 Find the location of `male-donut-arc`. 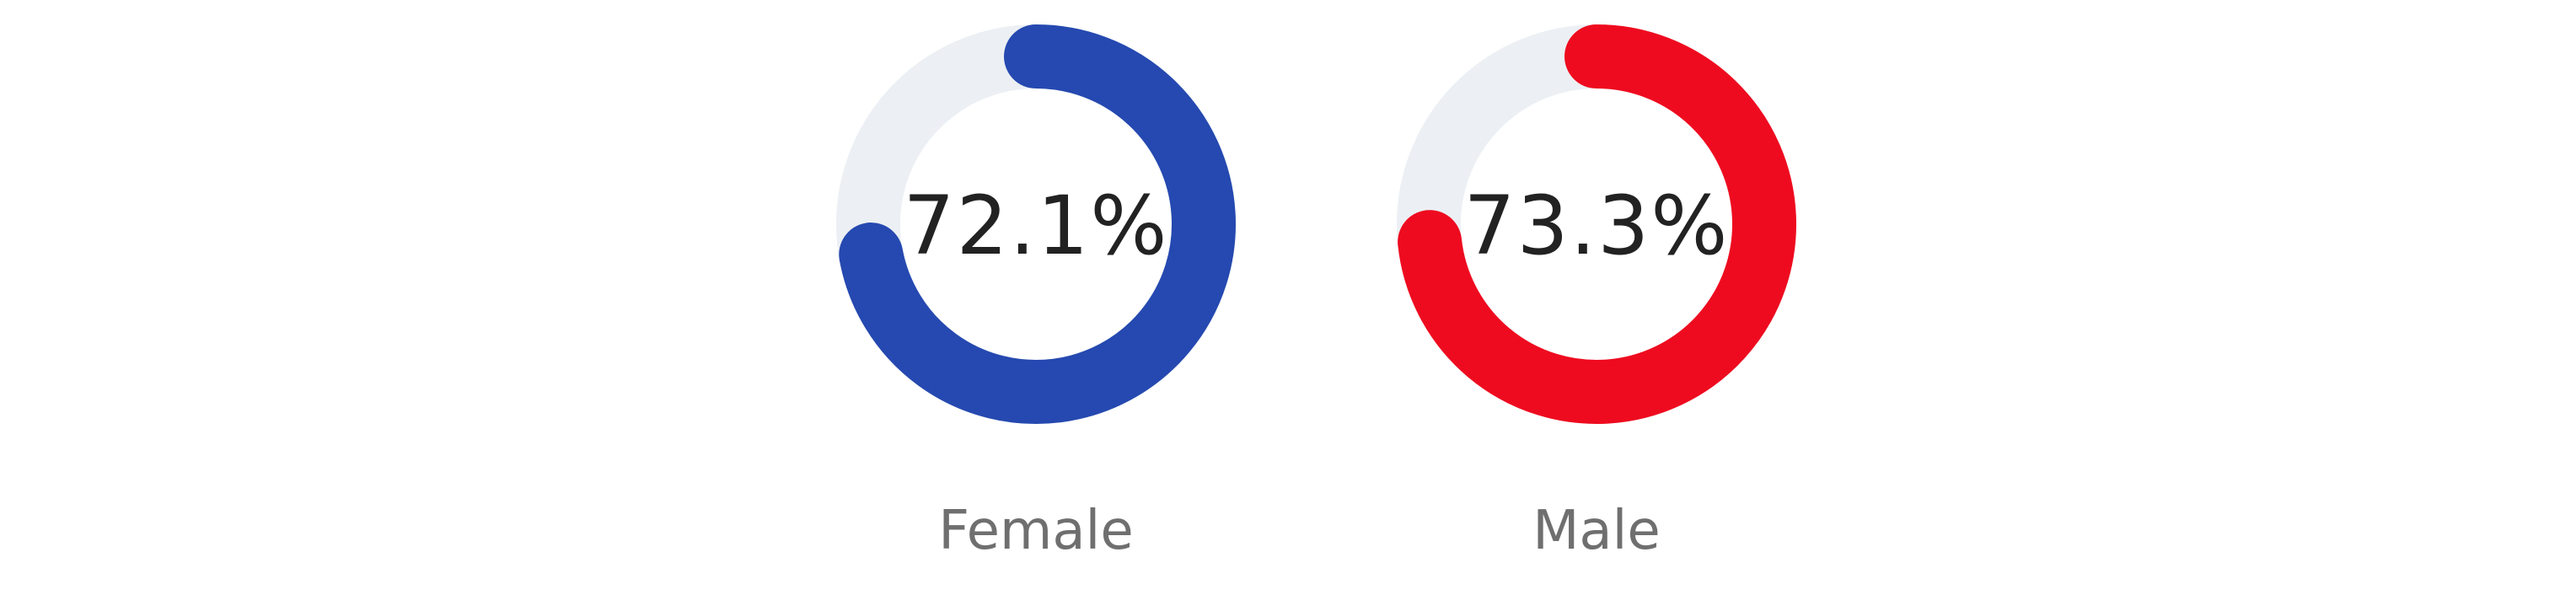

male-donut-arc is located at coordinates (1597, 224).